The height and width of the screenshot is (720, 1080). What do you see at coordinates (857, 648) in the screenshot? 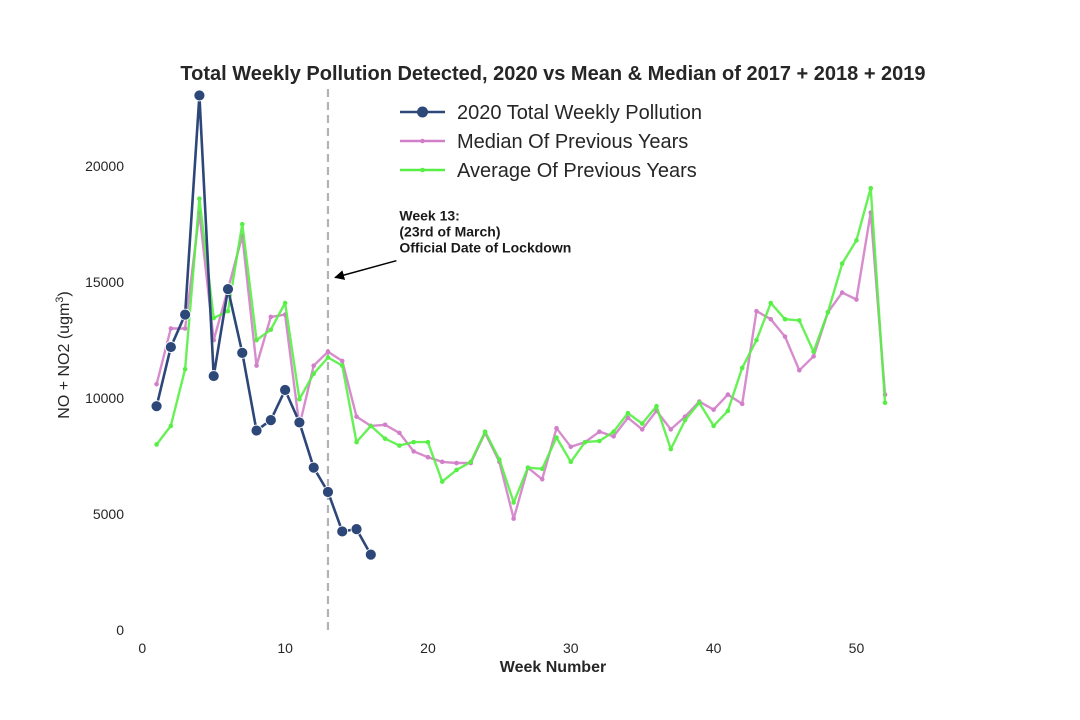
I see `x-tick-label: 50` at bounding box center [857, 648].